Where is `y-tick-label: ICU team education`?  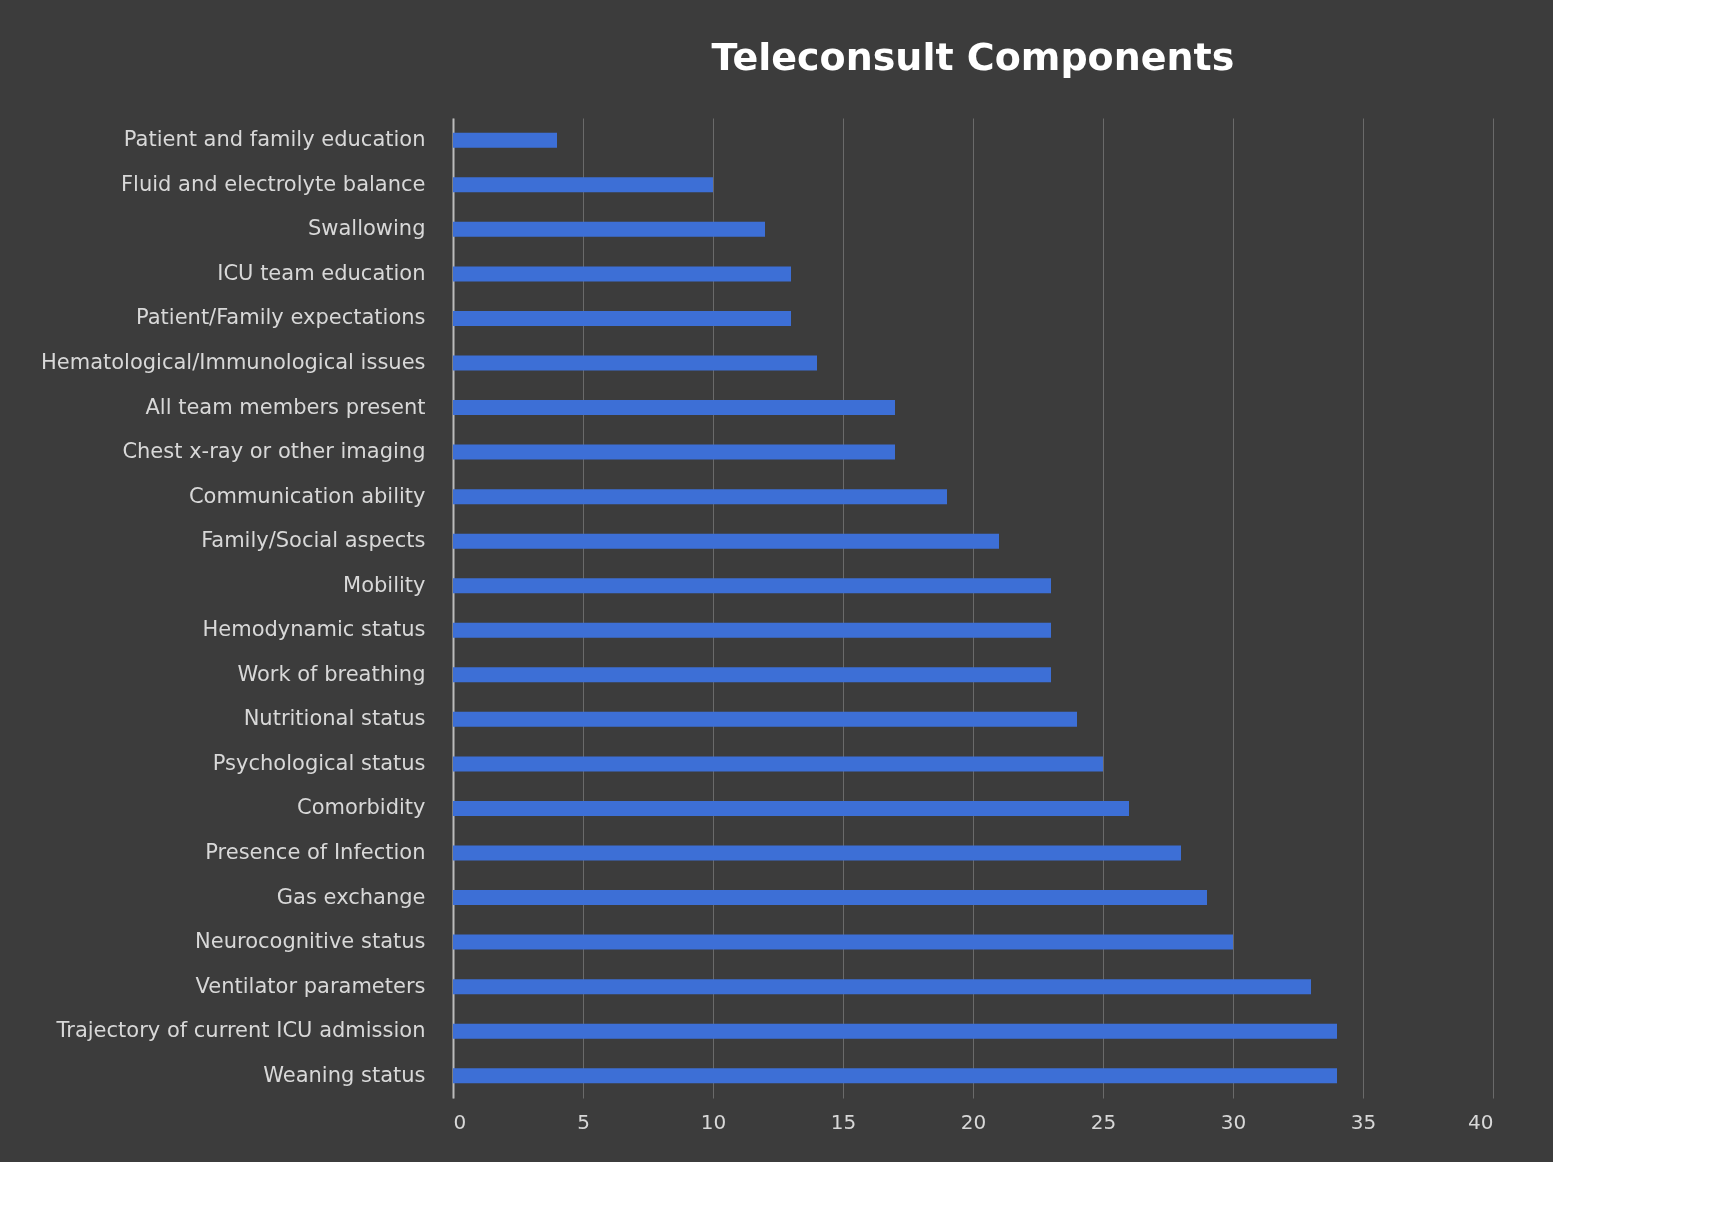
y-tick-label: ICU team education is located at coordinates (321, 272).